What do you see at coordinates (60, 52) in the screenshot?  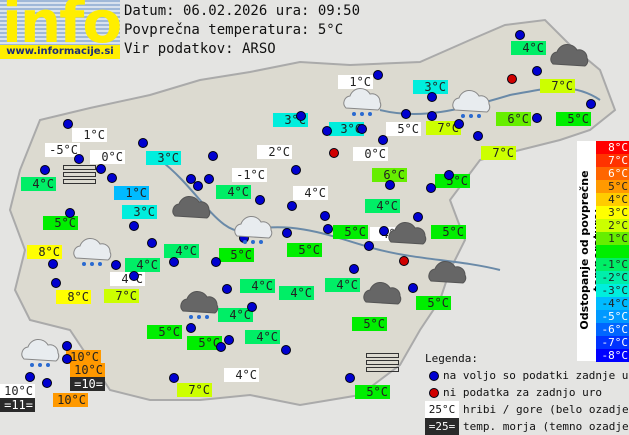 I see `logo-url: www.informacije.si` at bounding box center [60, 52].